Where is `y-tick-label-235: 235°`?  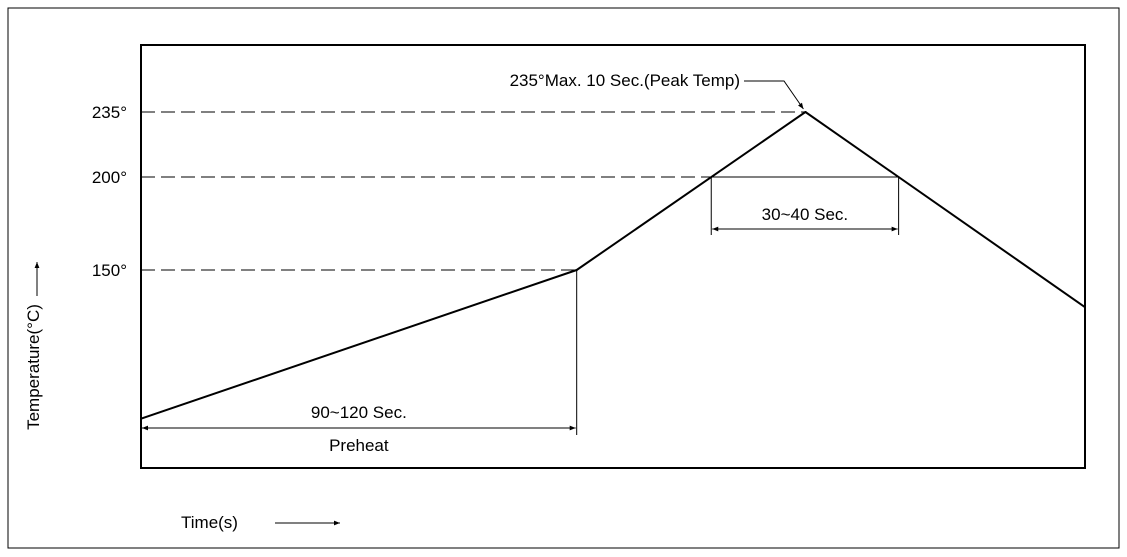 y-tick-label-235: 235° is located at coordinates (109, 112).